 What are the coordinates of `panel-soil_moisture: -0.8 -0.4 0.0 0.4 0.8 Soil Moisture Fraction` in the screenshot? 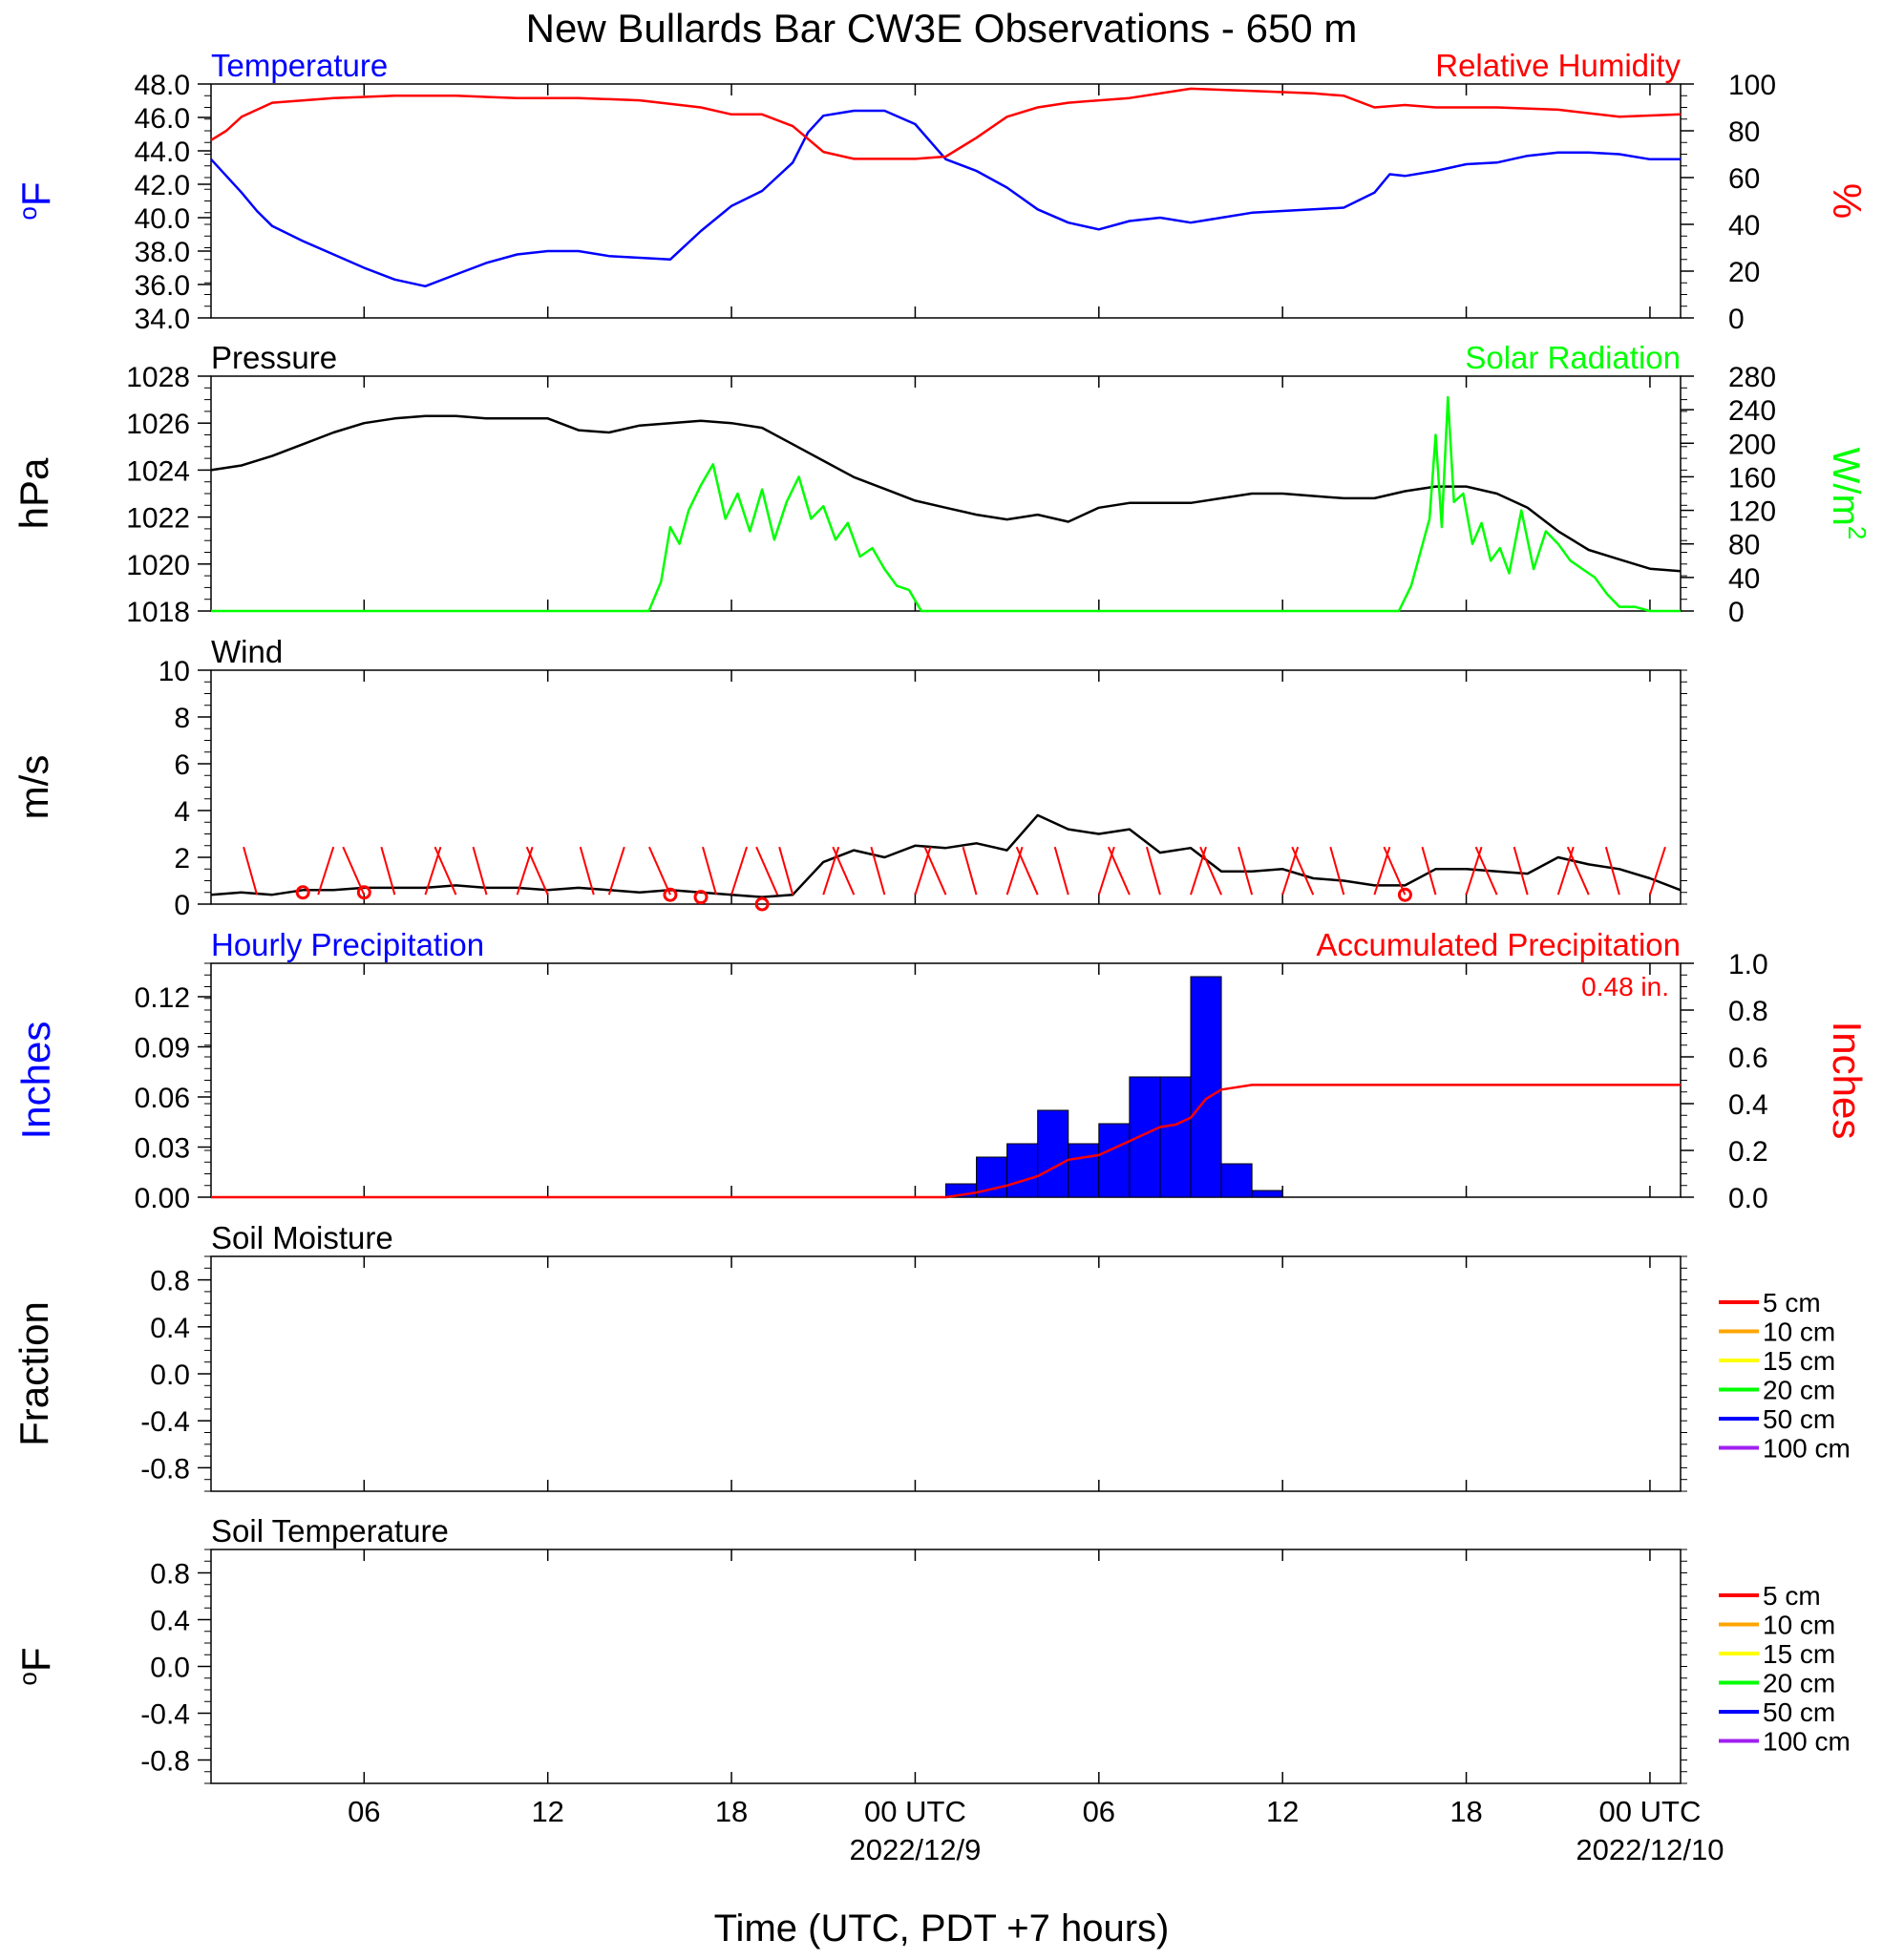 It's located at (849, 1356).